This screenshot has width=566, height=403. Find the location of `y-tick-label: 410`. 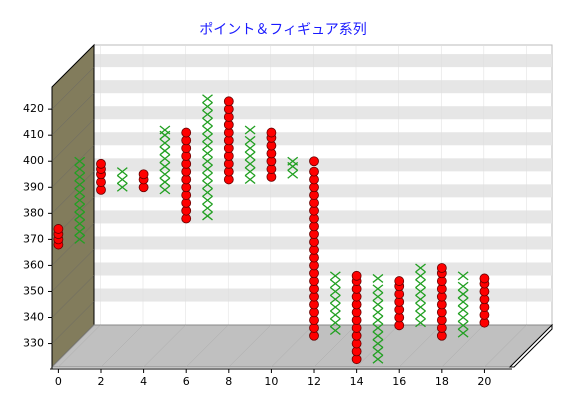

y-tick-label: 410 is located at coordinates (33, 134).